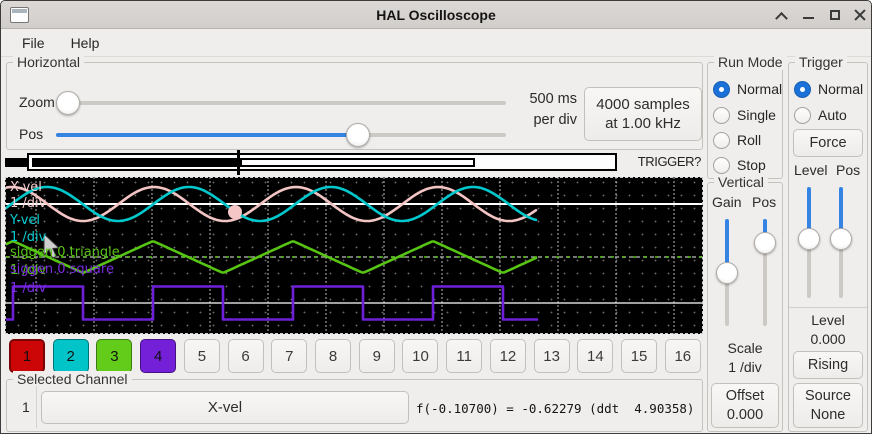 This screenshot has height=434, width=872. I want to click on channel-button-4: 4, so click(158, 356).